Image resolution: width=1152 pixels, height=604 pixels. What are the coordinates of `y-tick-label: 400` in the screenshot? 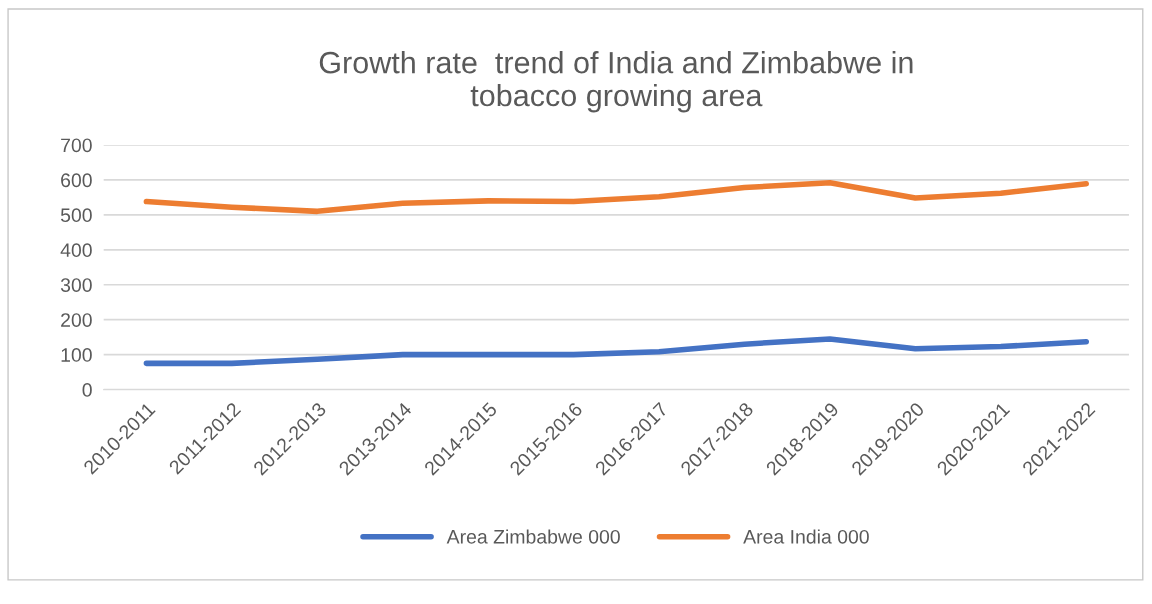 It's located at (76, 250).